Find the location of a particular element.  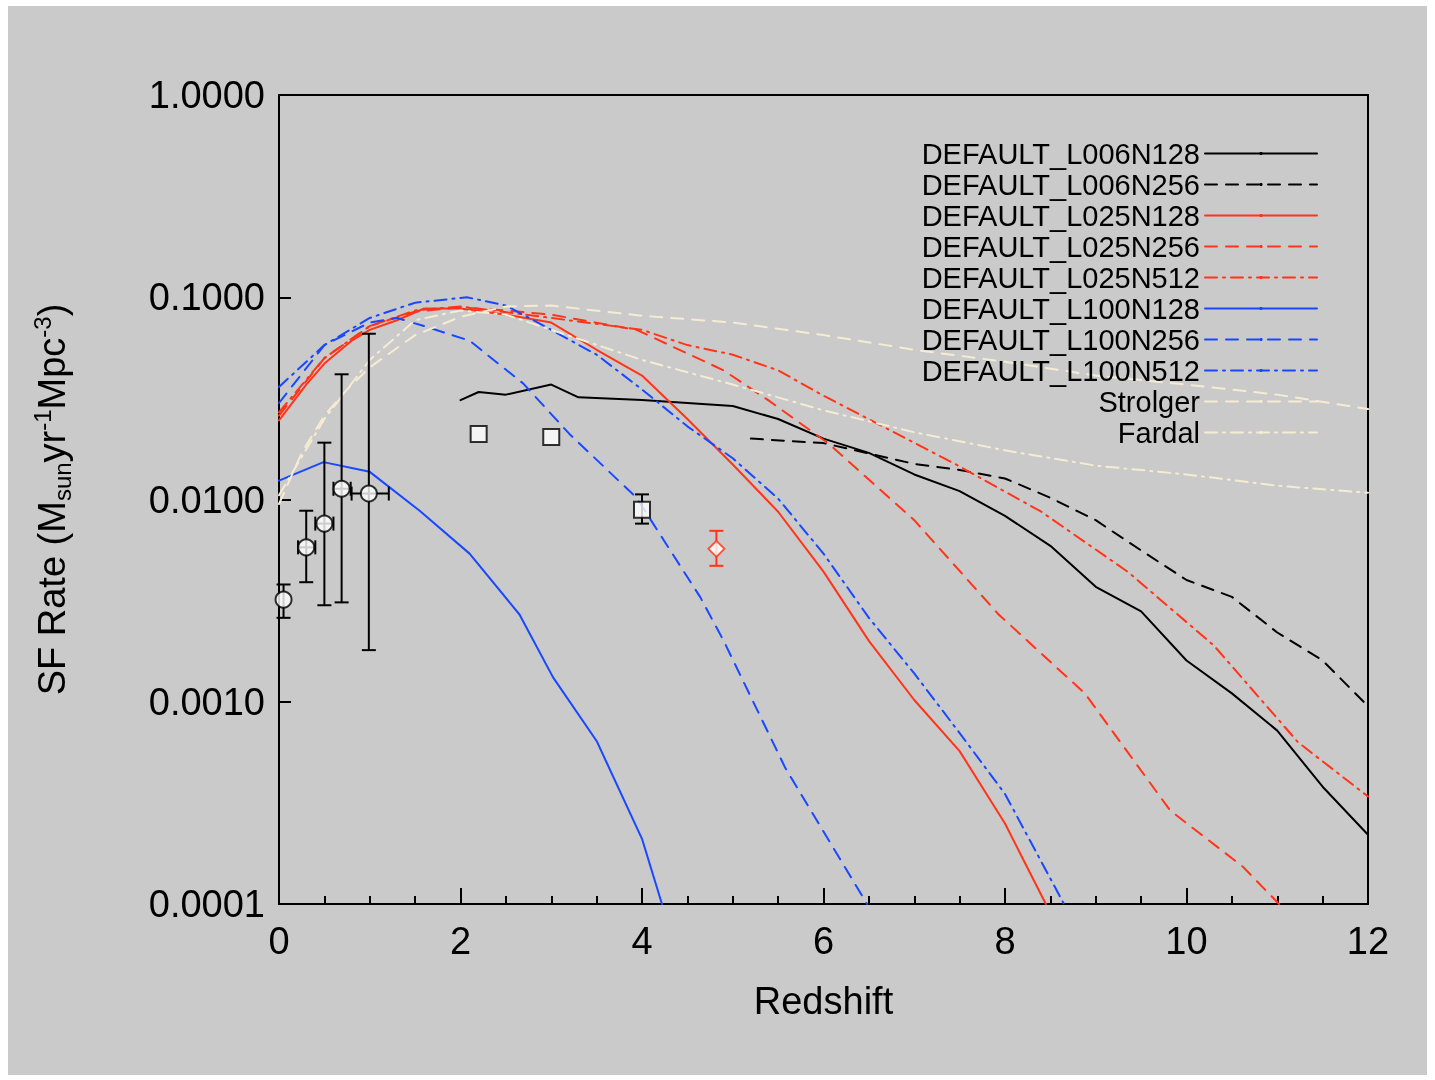

x-tick-label: 6 is located at coordinates (823, 941).